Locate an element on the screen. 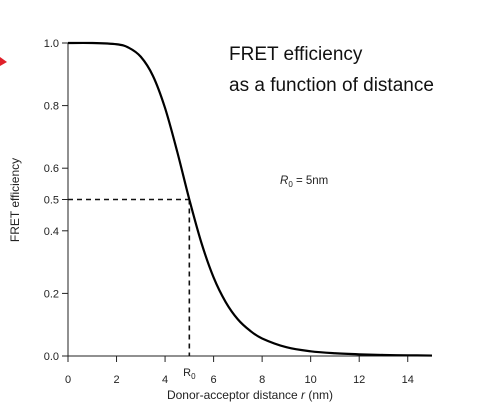  y-tick-label: 0.4 is located at coordinates (51, 232).